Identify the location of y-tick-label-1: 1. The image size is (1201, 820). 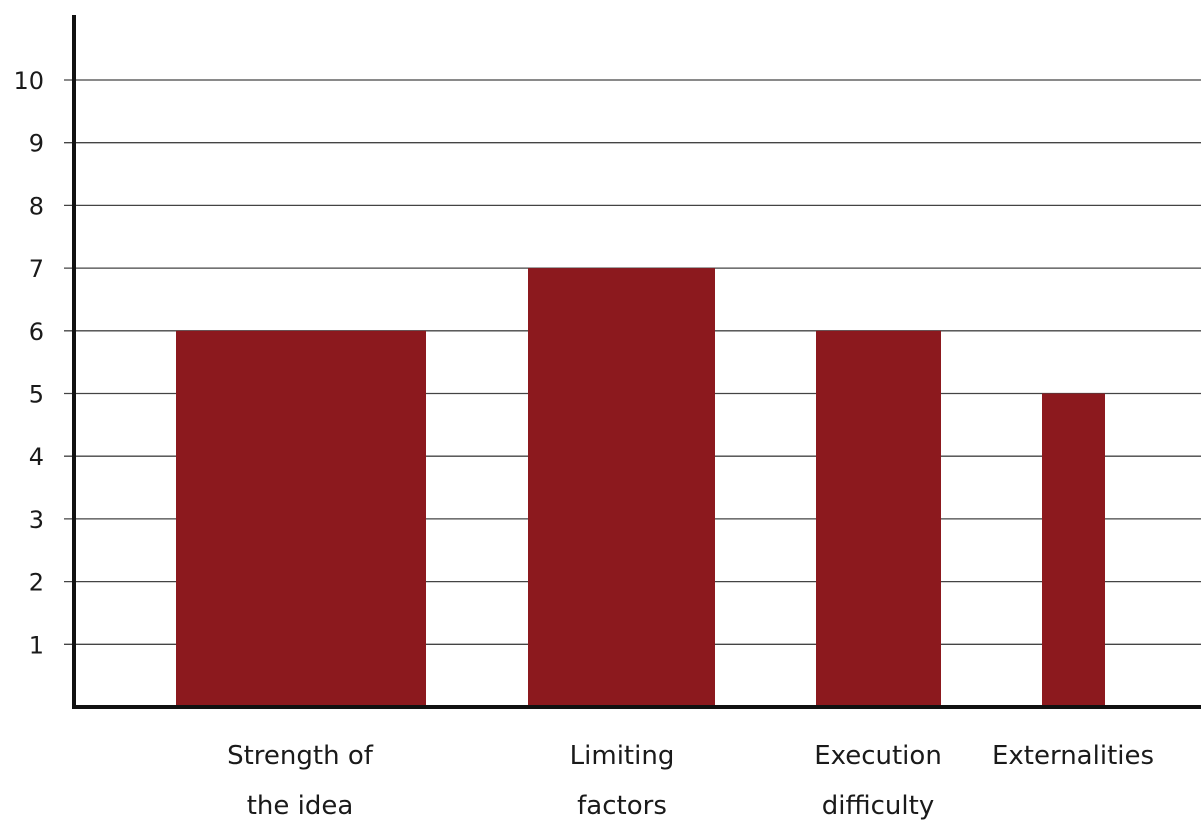
(36, 645).